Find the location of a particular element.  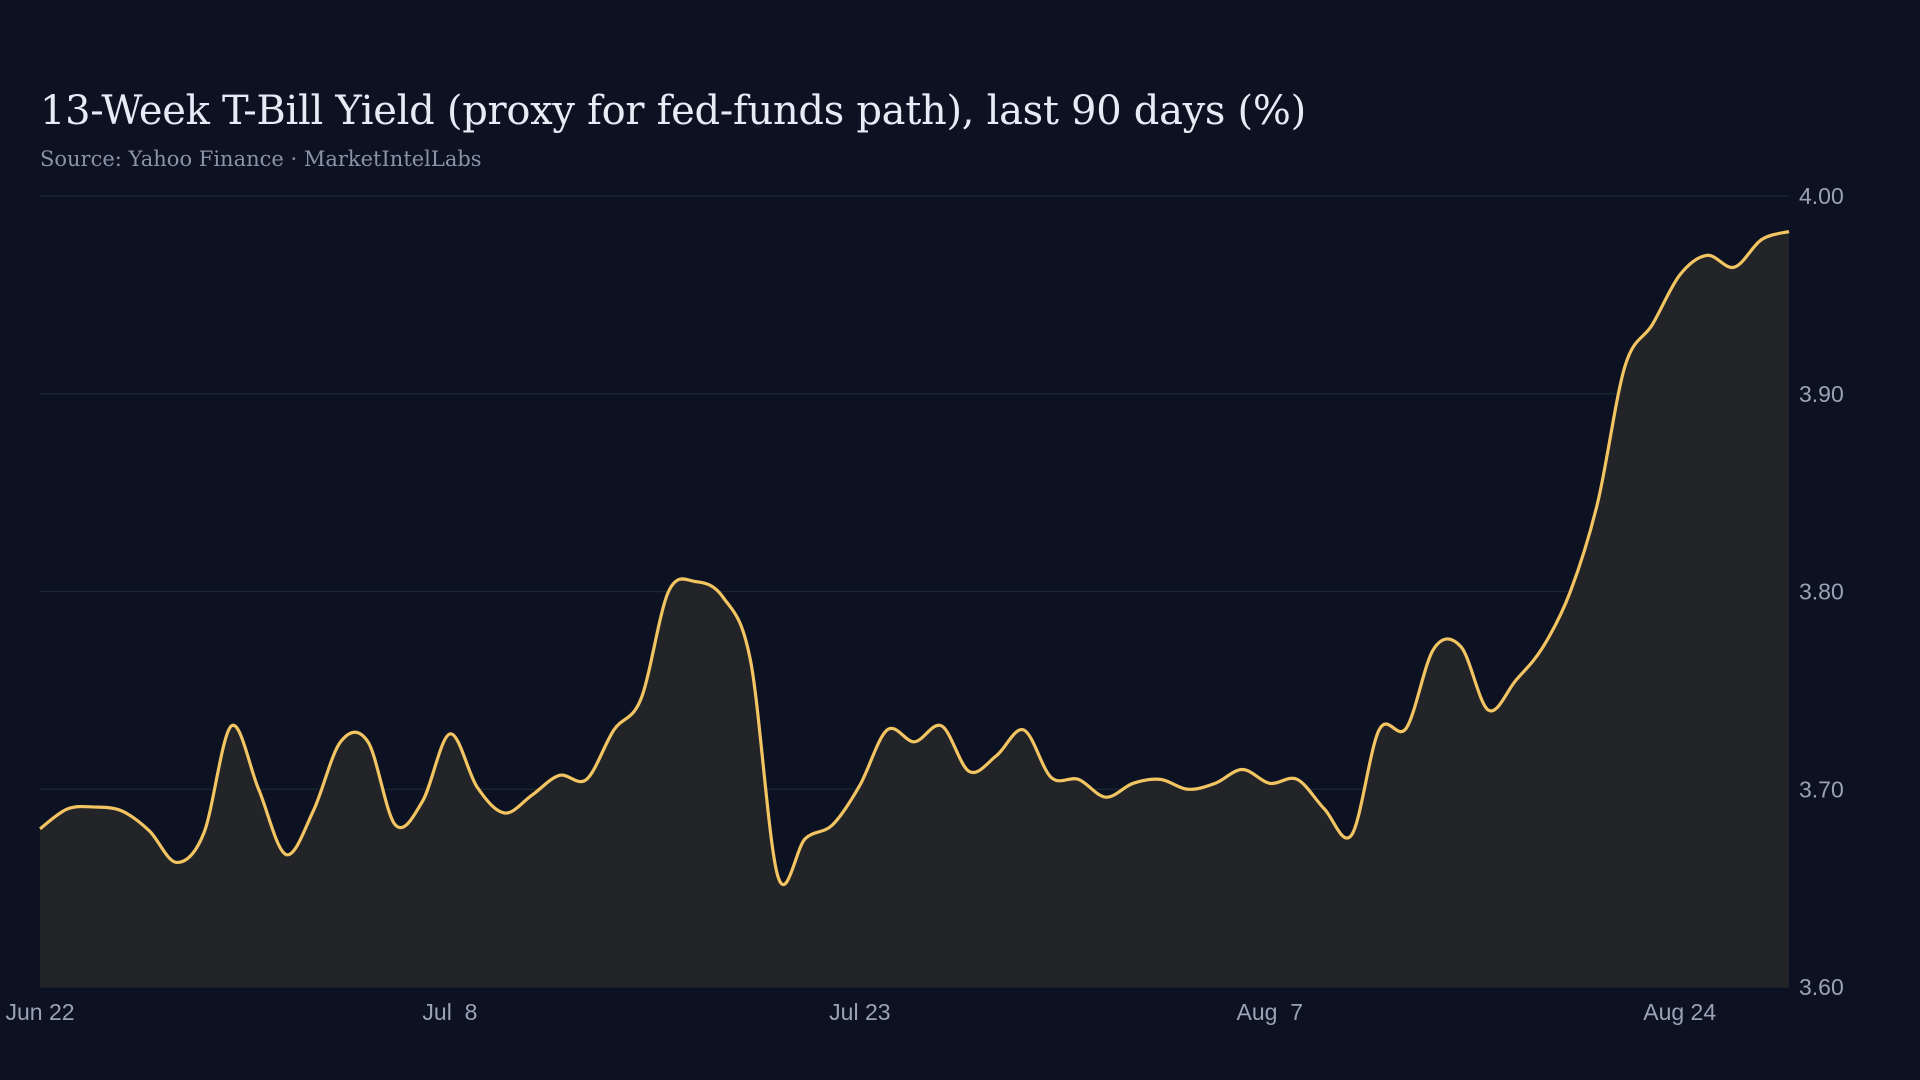

chart-subtitle: Source: Yahoo Finance · MarketIntelLabs is located at coordinates (261, 159).